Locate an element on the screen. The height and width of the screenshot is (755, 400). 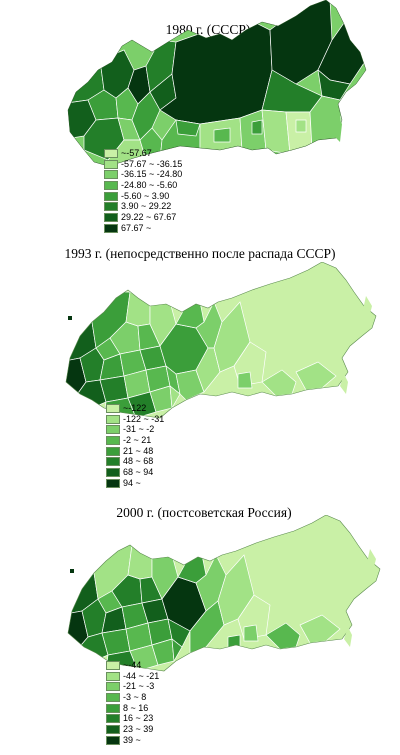
legend-label: 68 ~ 94 is located at coordinates (138, 472).